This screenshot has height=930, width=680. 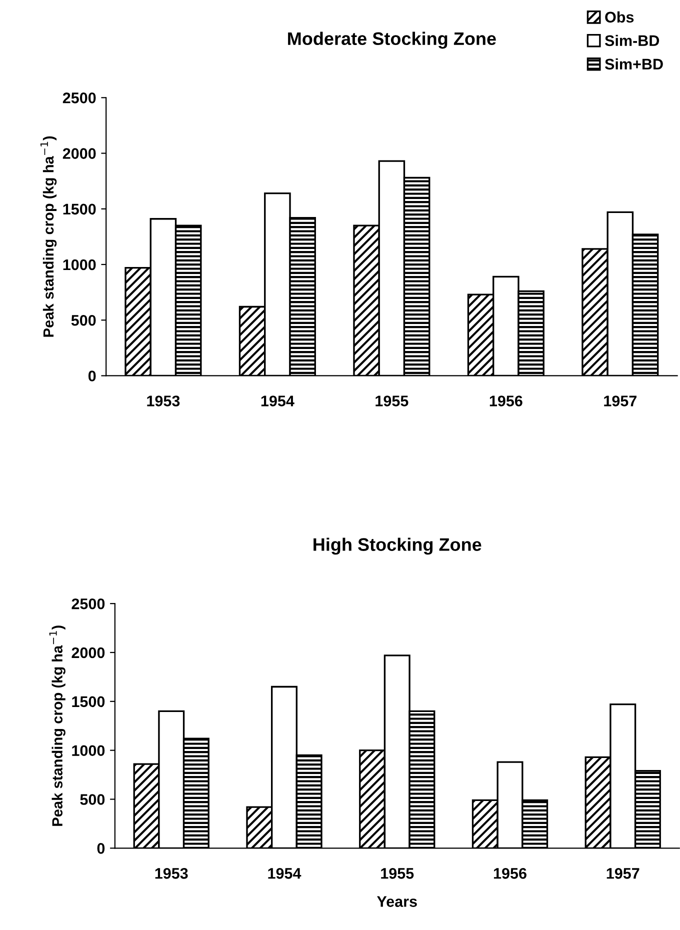 What do you see at coordinates (632, 40) in the screenshot?
I see `legend-label: Sim-BD` at bounding box center [632, 40].